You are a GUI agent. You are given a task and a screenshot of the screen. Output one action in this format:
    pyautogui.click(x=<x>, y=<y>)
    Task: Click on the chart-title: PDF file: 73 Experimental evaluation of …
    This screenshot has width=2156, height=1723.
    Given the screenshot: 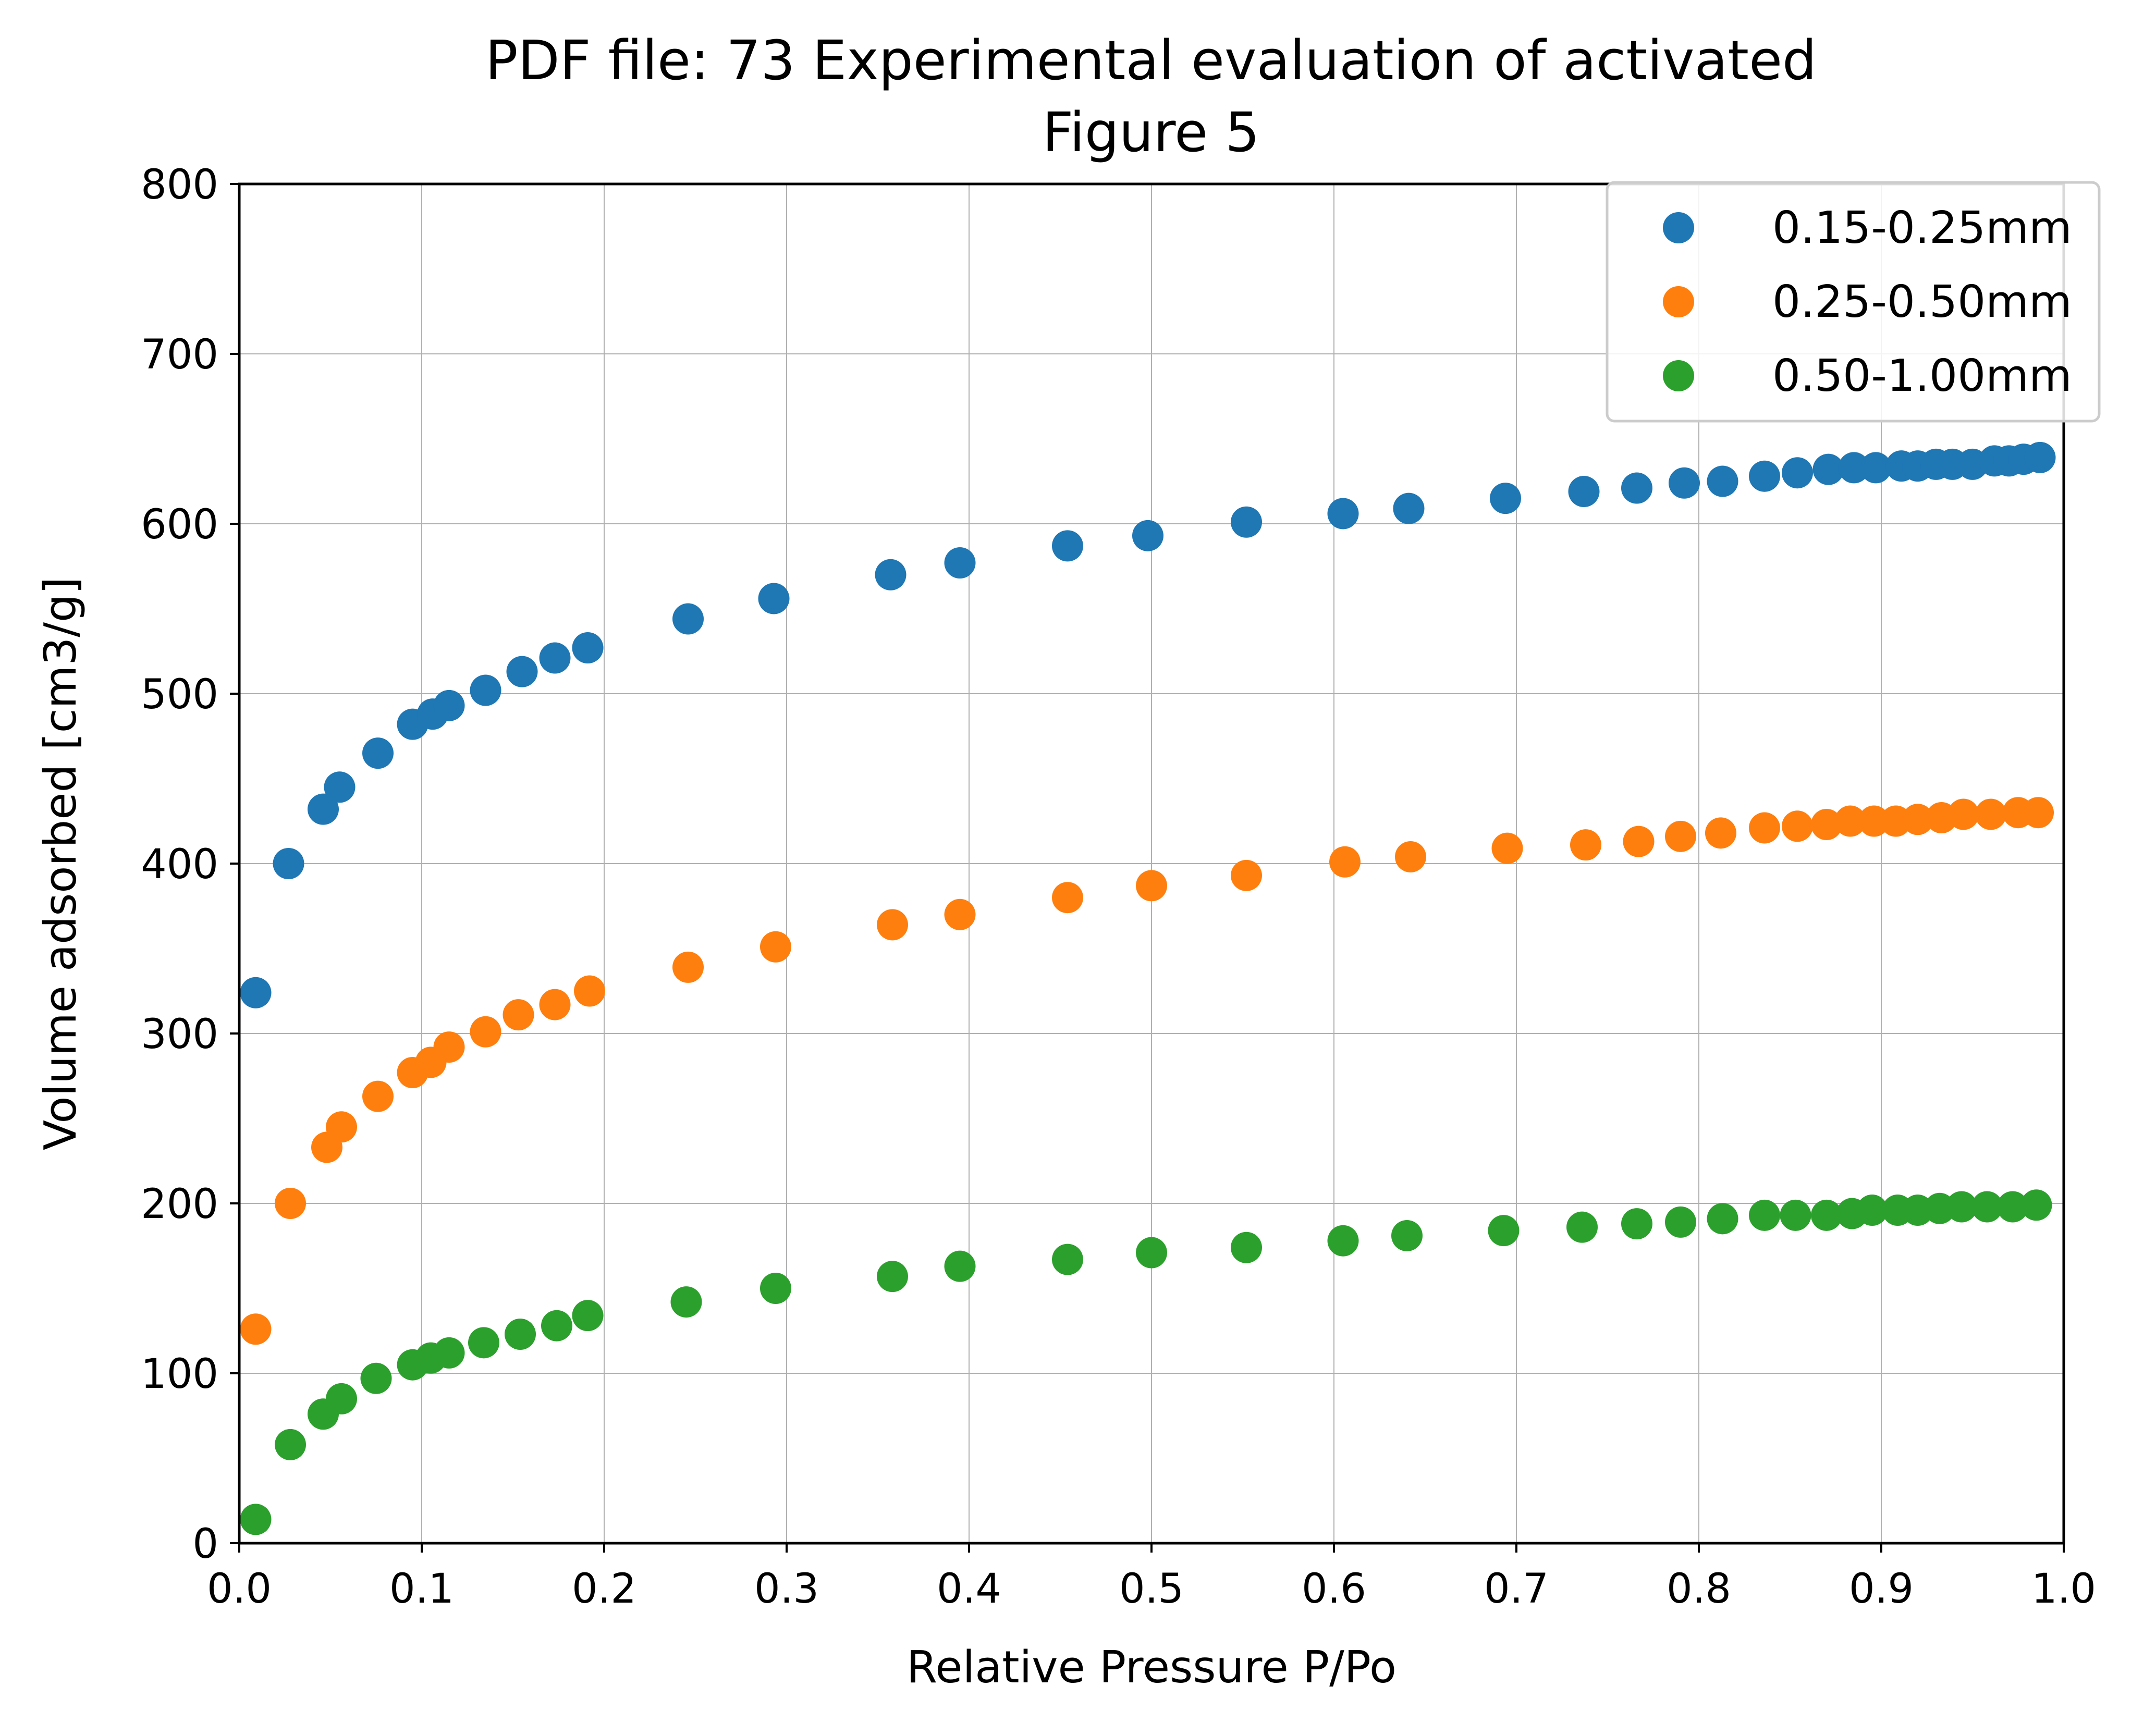 What is the action you would take?
    pyautogui.click(x=1151, y=60)
    